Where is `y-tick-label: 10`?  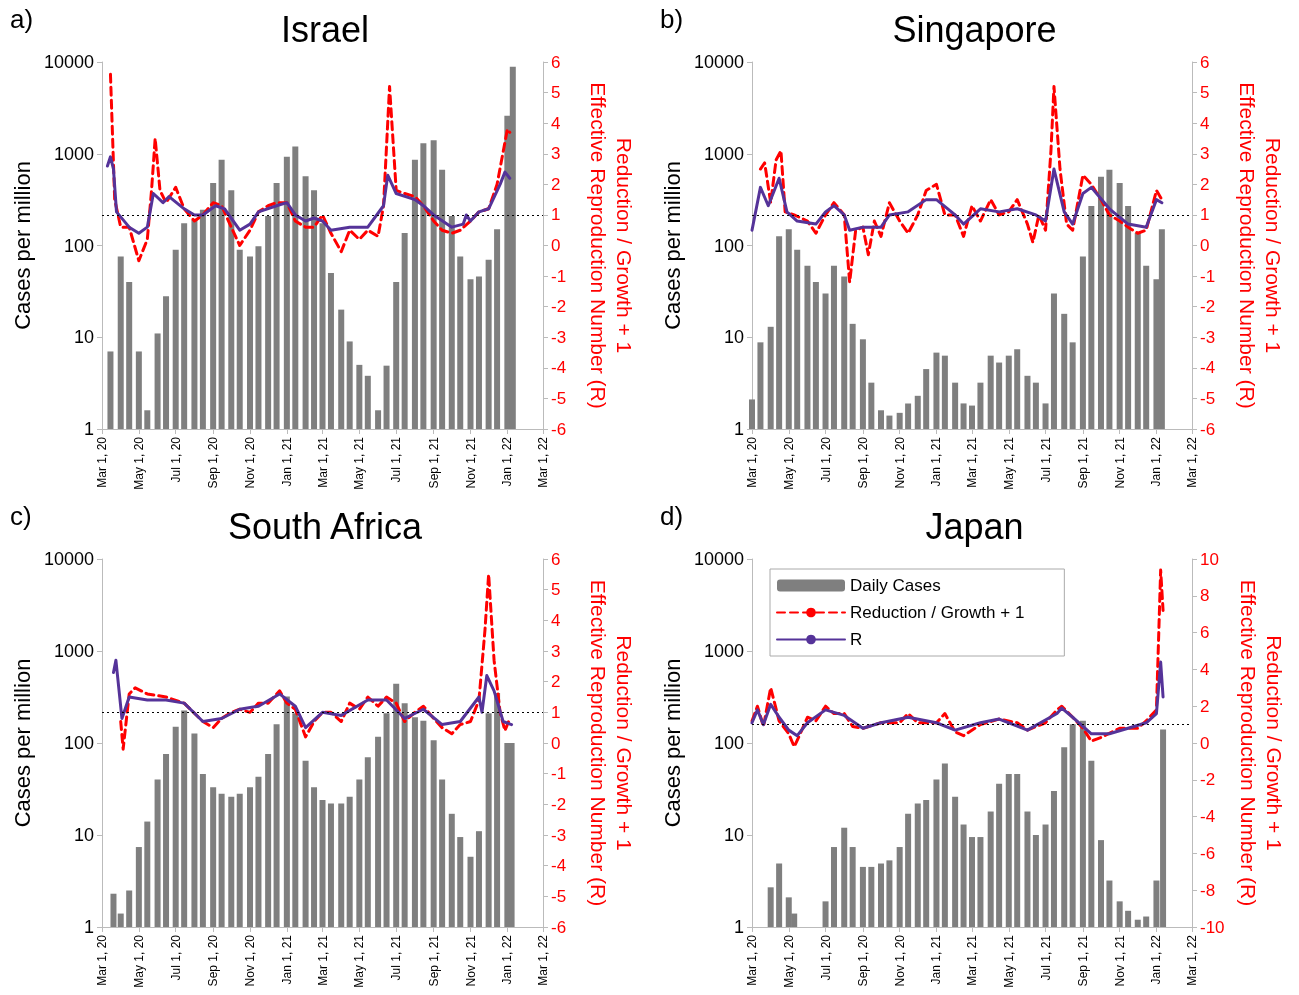 y-tick-label: 10 is located at coordinates (733, 337).